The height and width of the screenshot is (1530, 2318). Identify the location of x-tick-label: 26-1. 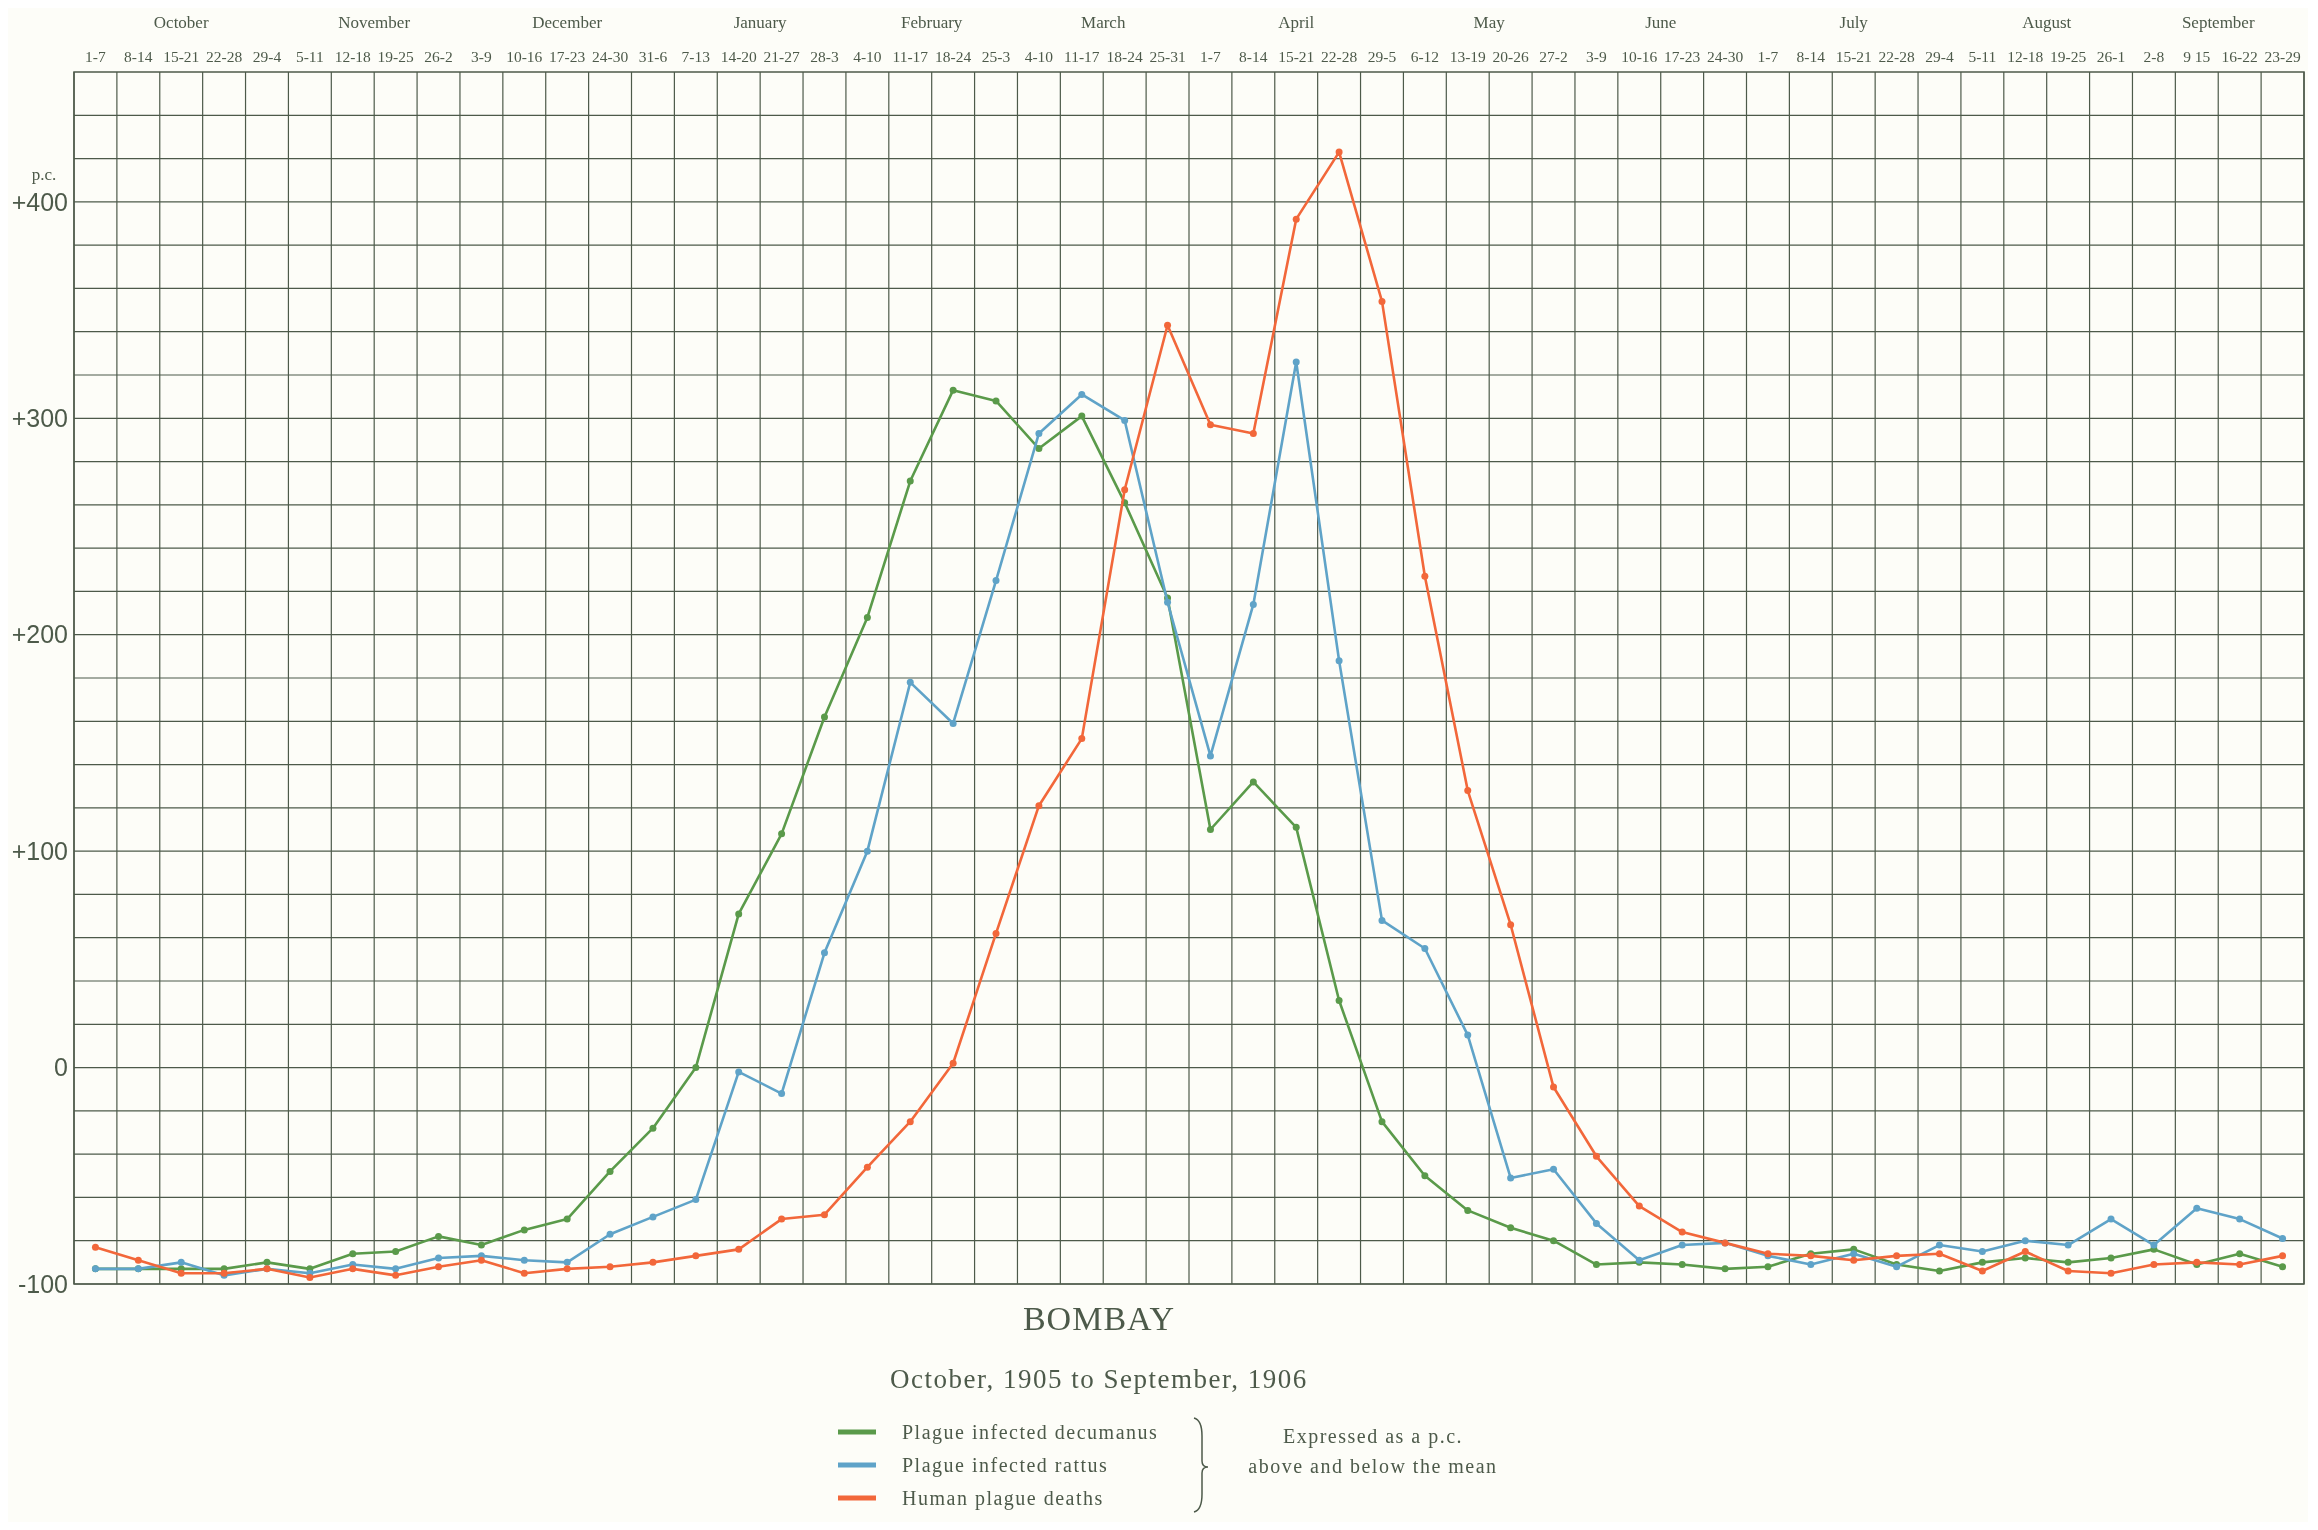
(2111, 56).